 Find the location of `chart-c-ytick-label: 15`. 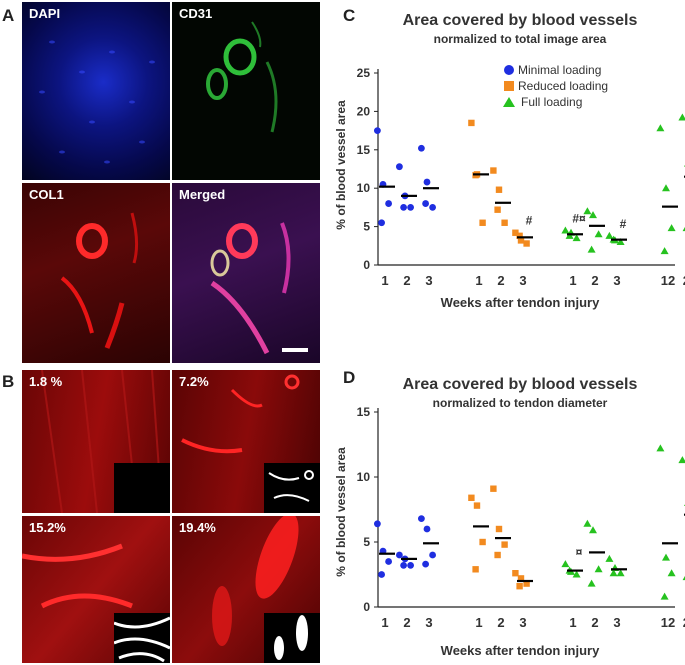

chart-c-ytick-label: 15 is located at coordinates (364, 150).